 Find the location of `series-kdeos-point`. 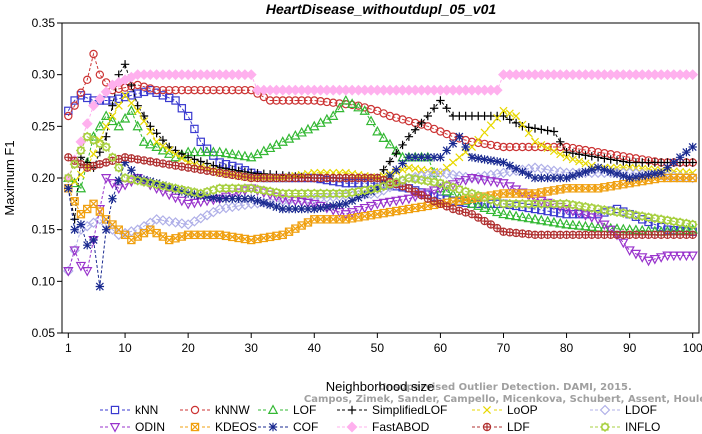

series-kdeos-point is located at coordinates (125, 235).